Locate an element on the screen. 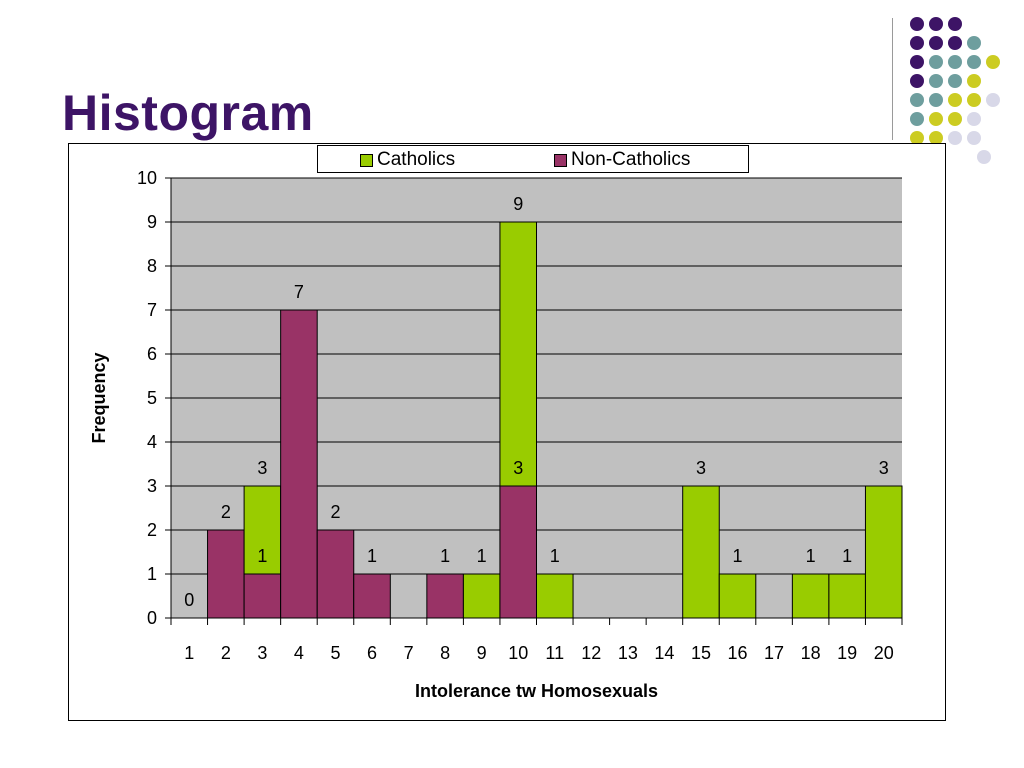 The width and height of the screenshot is (1024, 768). y-tick-label: 10 is located at coordinates (147, 178).